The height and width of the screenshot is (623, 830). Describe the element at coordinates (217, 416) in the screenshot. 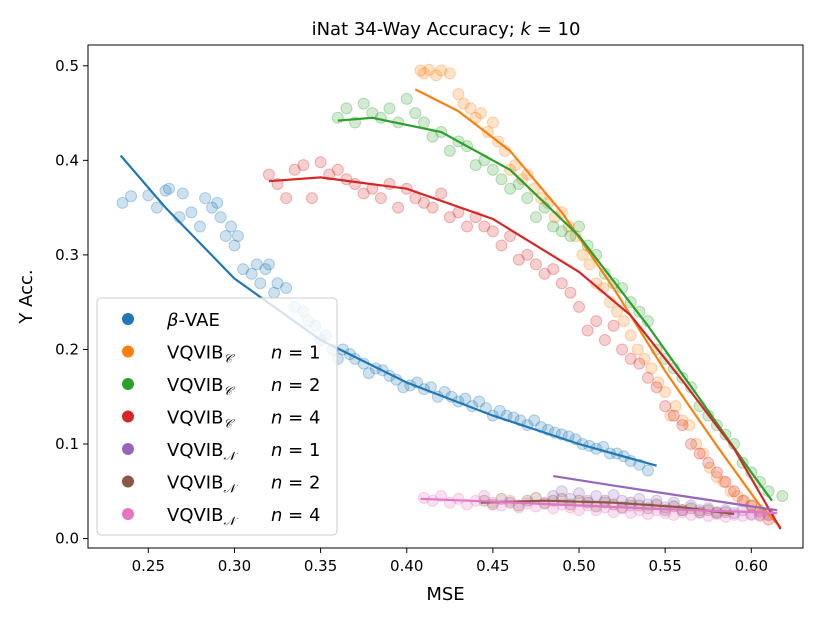

I see `legend-box` at that location.